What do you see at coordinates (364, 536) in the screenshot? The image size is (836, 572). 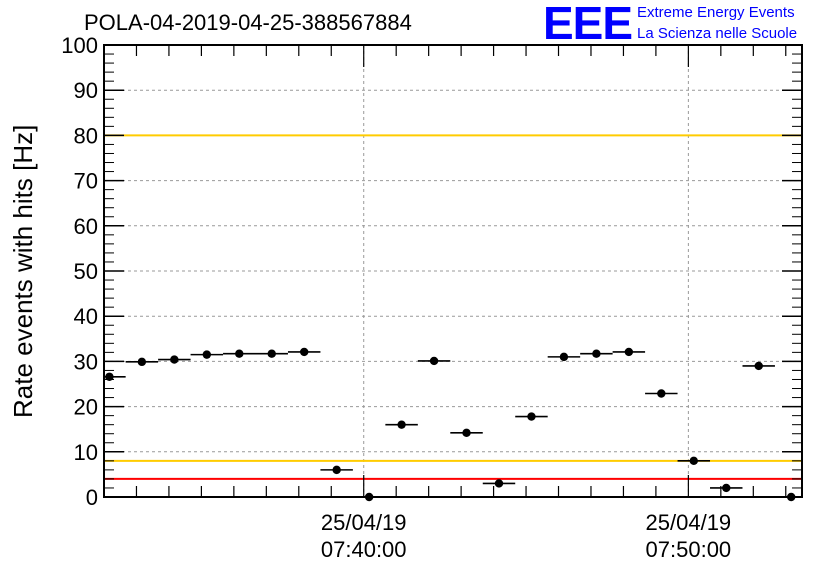 I see `x-tick-label: 25/04/19 07:40:00` at bounding box center [364, 536].